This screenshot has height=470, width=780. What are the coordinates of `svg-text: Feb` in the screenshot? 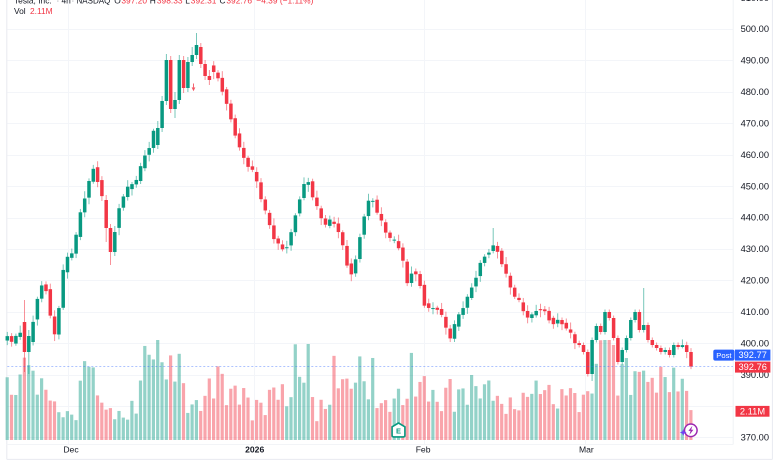 It's located at (423, 449).